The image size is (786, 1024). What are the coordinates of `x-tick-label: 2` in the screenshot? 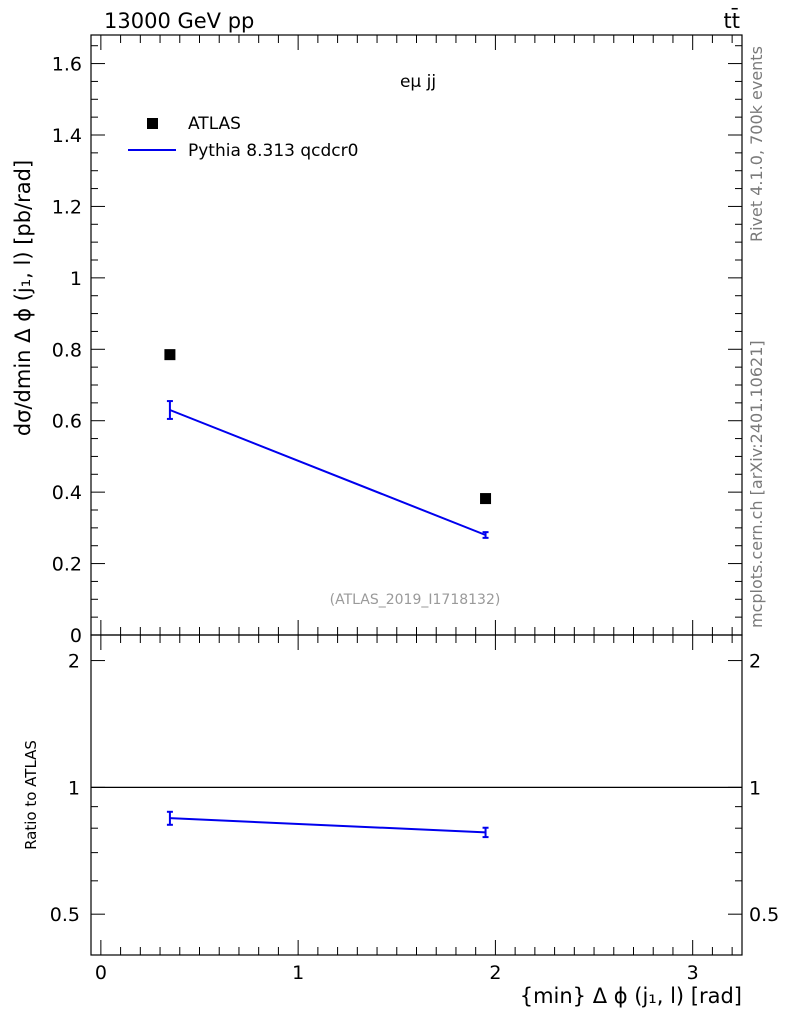 It's located at (495, 973).